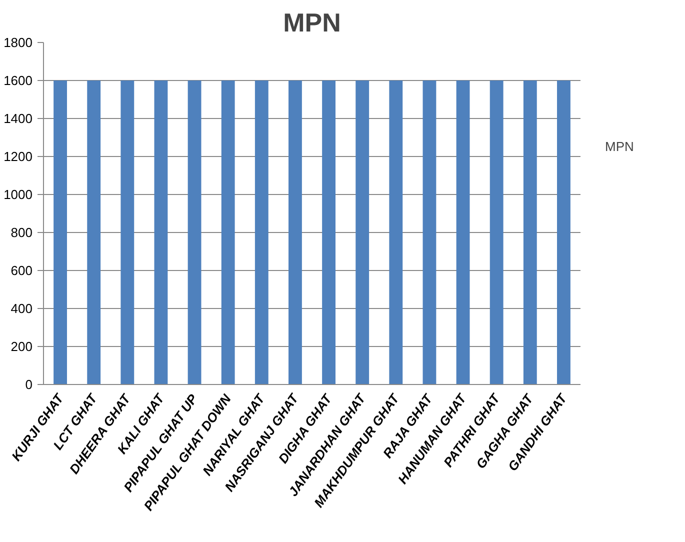 This screenshot has width=685, height=542. I want to click on y-tick-label: 1000, so click(18, 194).